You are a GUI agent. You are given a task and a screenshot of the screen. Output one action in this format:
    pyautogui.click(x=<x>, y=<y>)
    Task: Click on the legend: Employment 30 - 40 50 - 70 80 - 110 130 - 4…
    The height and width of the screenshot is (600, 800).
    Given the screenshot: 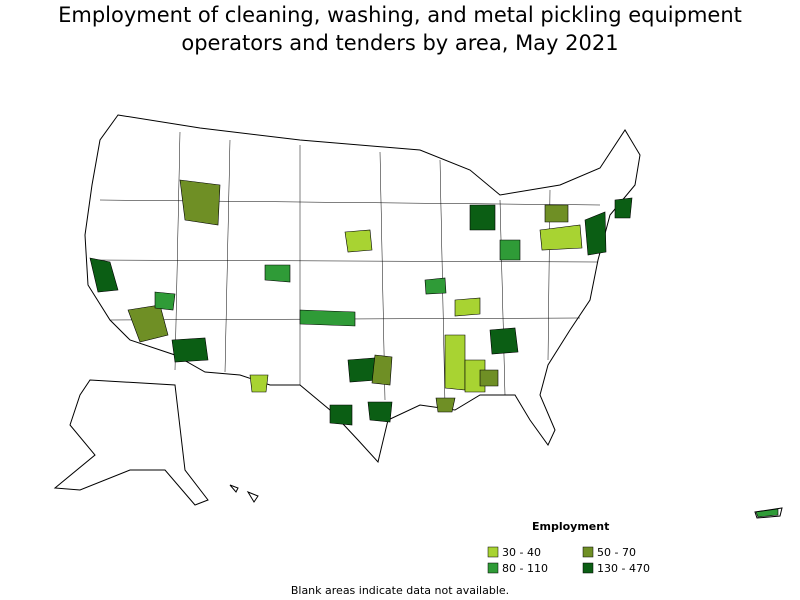 What is the action you would take?
    pyautogui.click(x=568, y=547)
    